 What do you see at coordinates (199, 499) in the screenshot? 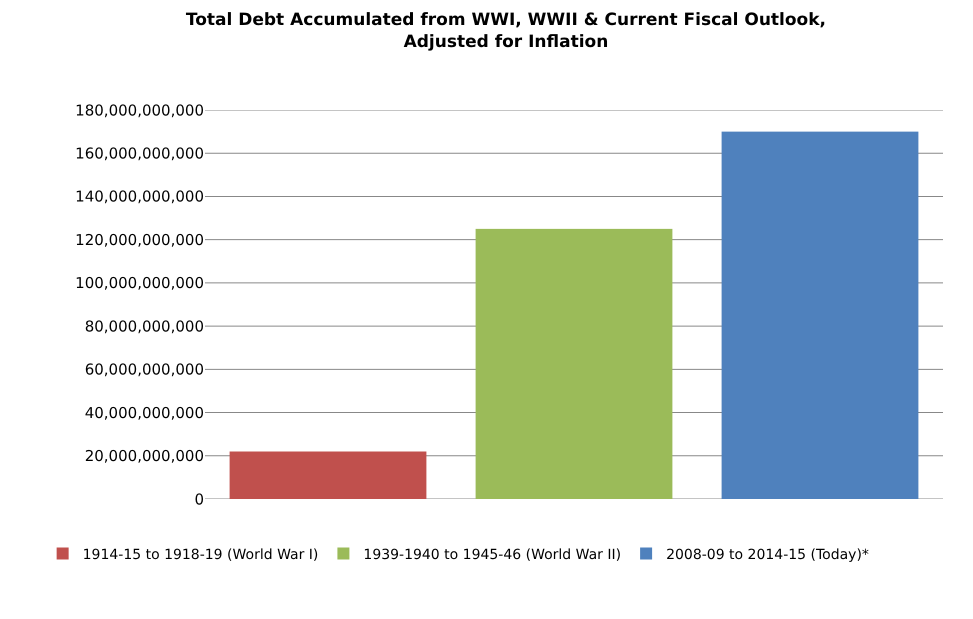
I see `y-tick-label: 0` at bounding box center [199, 499].